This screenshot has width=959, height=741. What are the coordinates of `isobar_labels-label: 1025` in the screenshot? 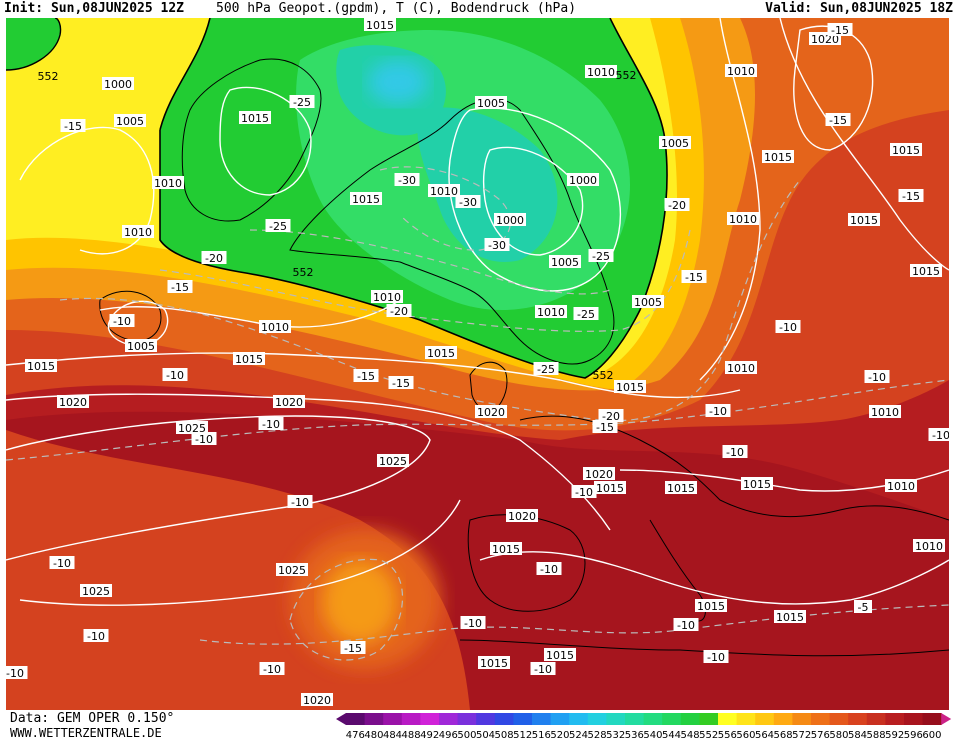 It's located at (192, 428).